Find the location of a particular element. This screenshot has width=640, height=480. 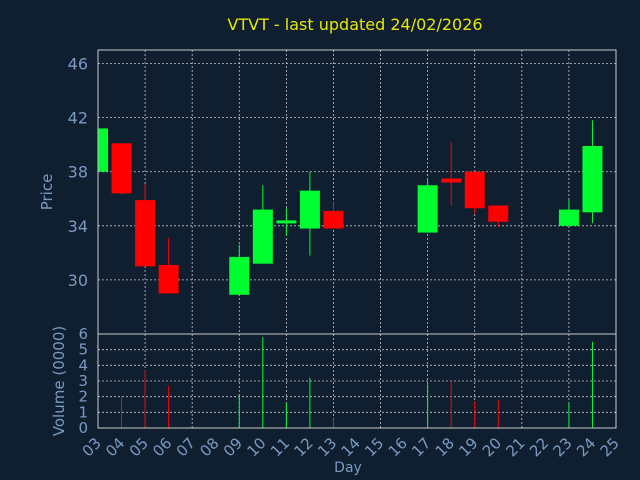

x-tick-label: 08 is located at coordinates (209, 447).